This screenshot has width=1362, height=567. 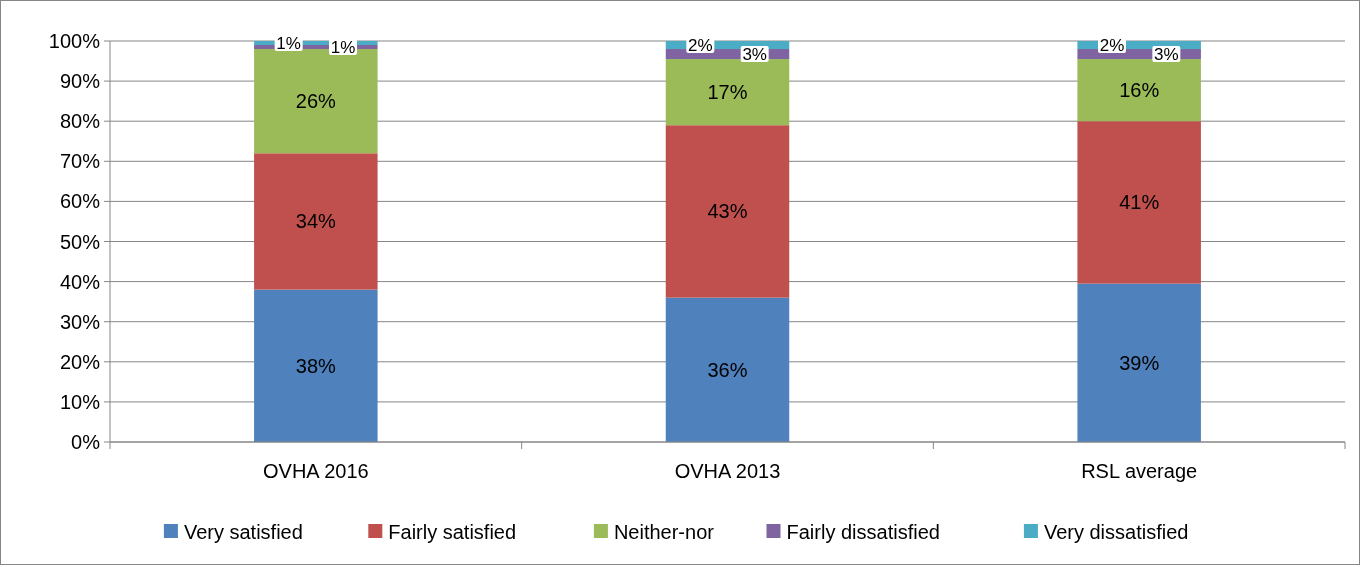 What do you see at coordinates (863, 532) in the screenshot?
I see `legend-label: Fairly dissatisfied` at bounding box center [863, 532].